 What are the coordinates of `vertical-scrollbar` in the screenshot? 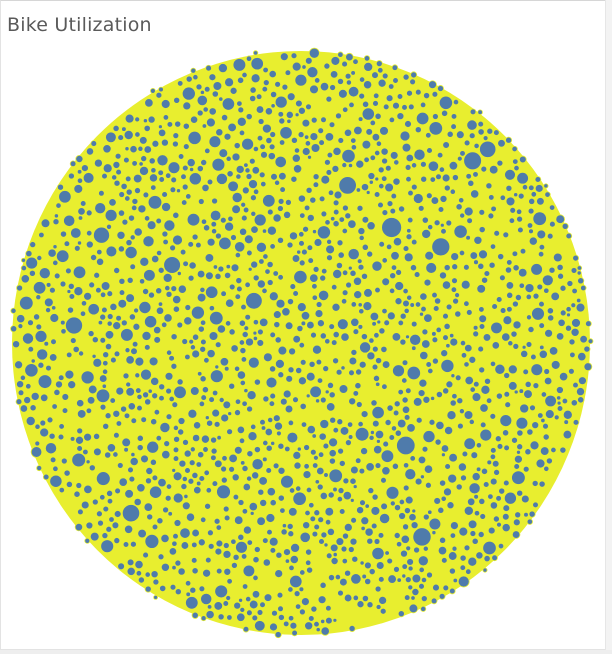 It's located at (608, 325).